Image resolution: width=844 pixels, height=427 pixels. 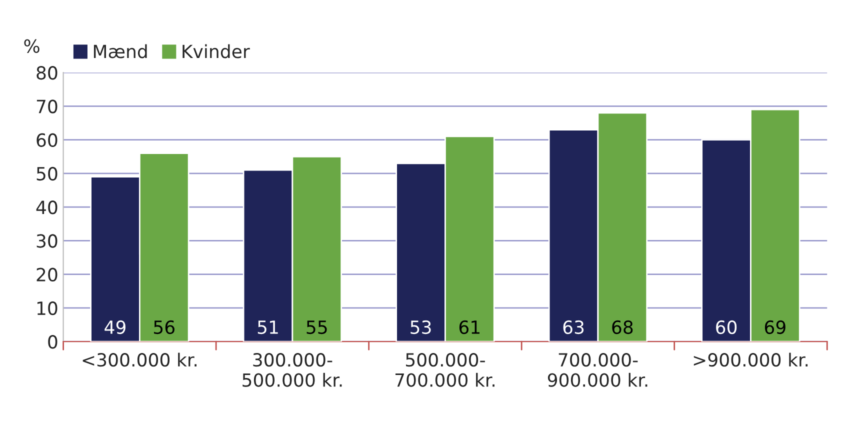 What do you see at coordinates (47, 241) in the screenshot?
I see `y-tick-label: 30` at bounding box center [47, 241].